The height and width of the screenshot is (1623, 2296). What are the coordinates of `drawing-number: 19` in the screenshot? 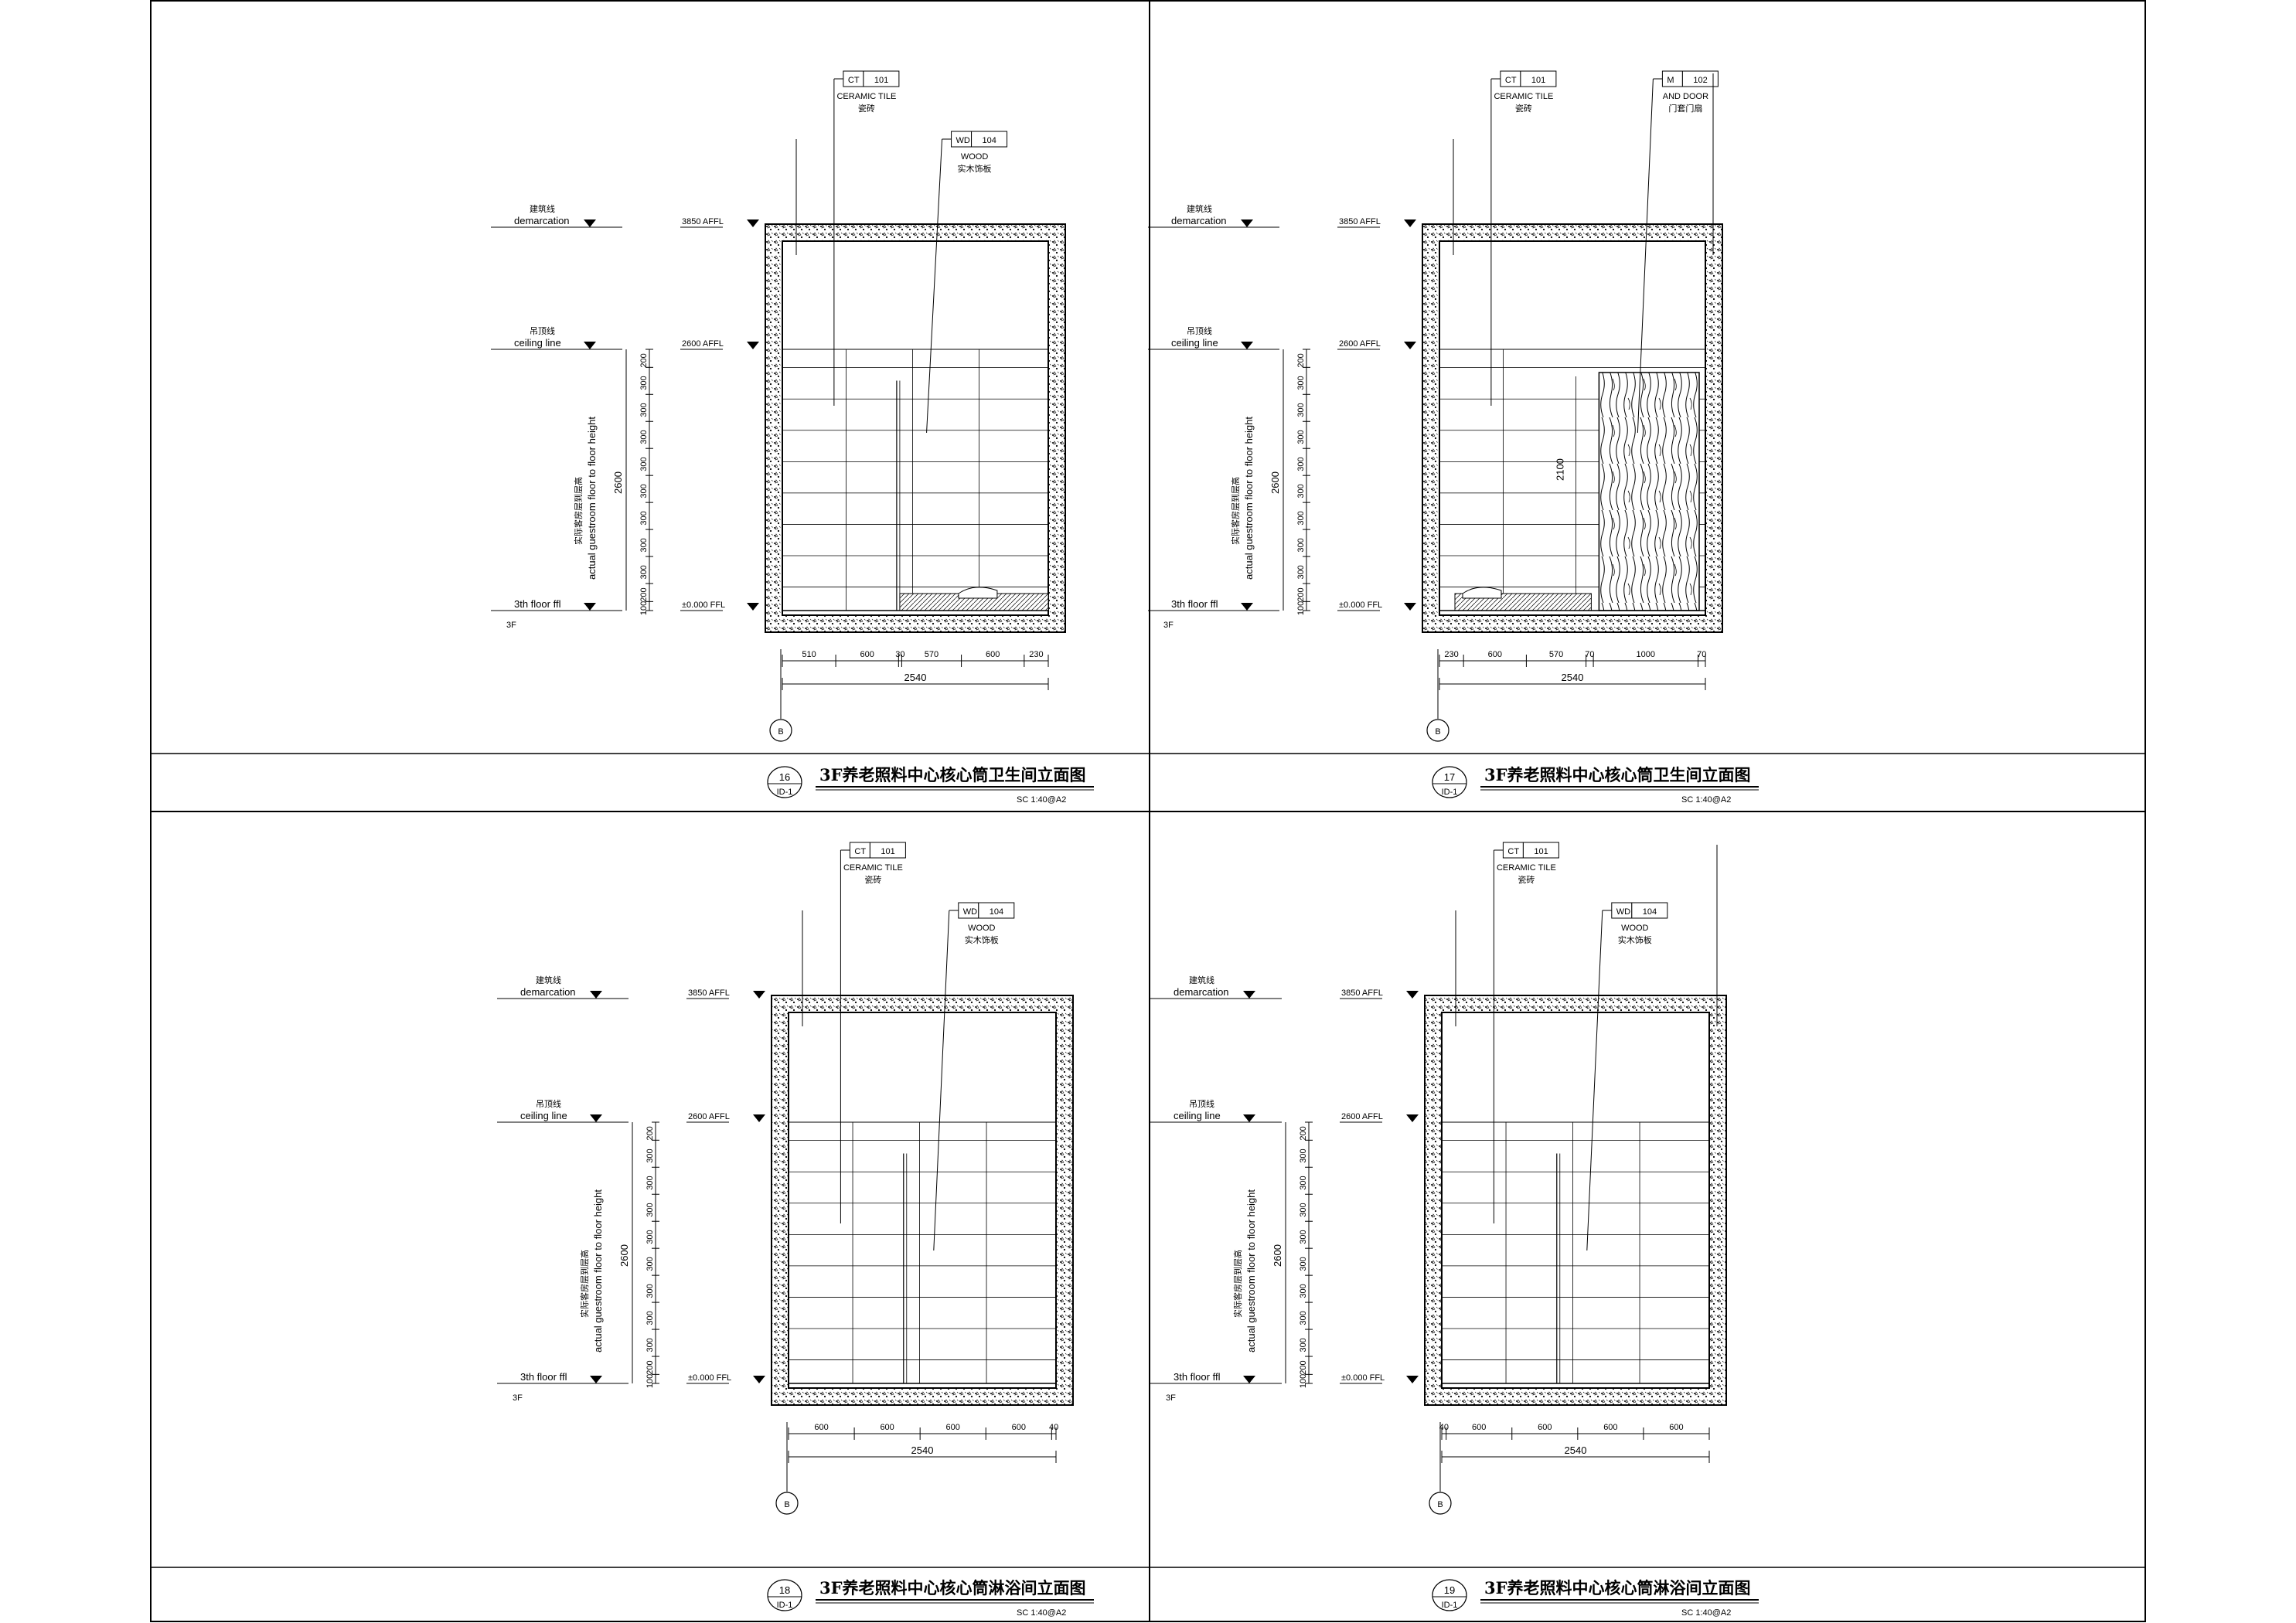 It's located at (1449, 1590).